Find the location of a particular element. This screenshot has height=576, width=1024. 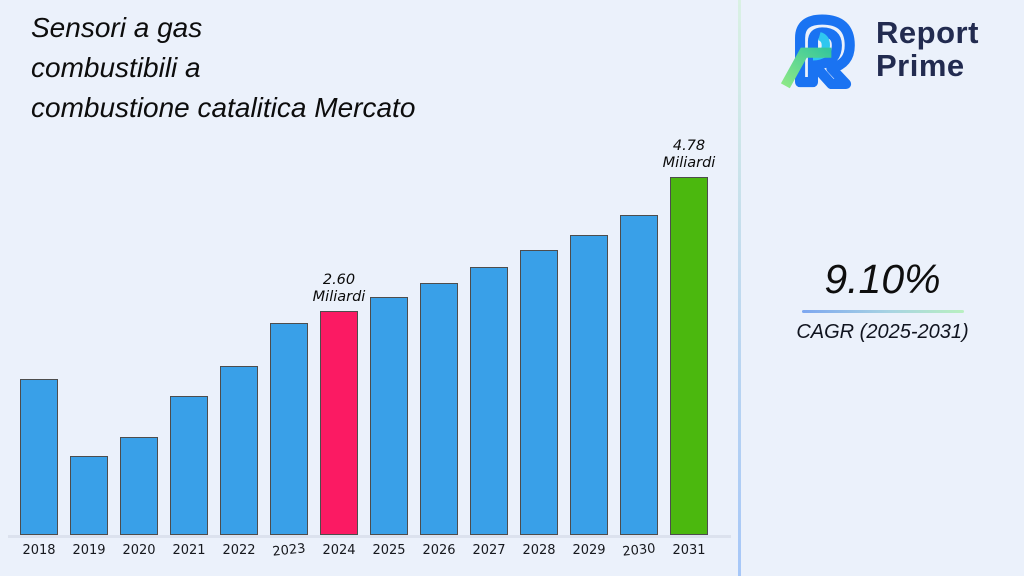

bar-2023 is located at coordinates (289, 429).